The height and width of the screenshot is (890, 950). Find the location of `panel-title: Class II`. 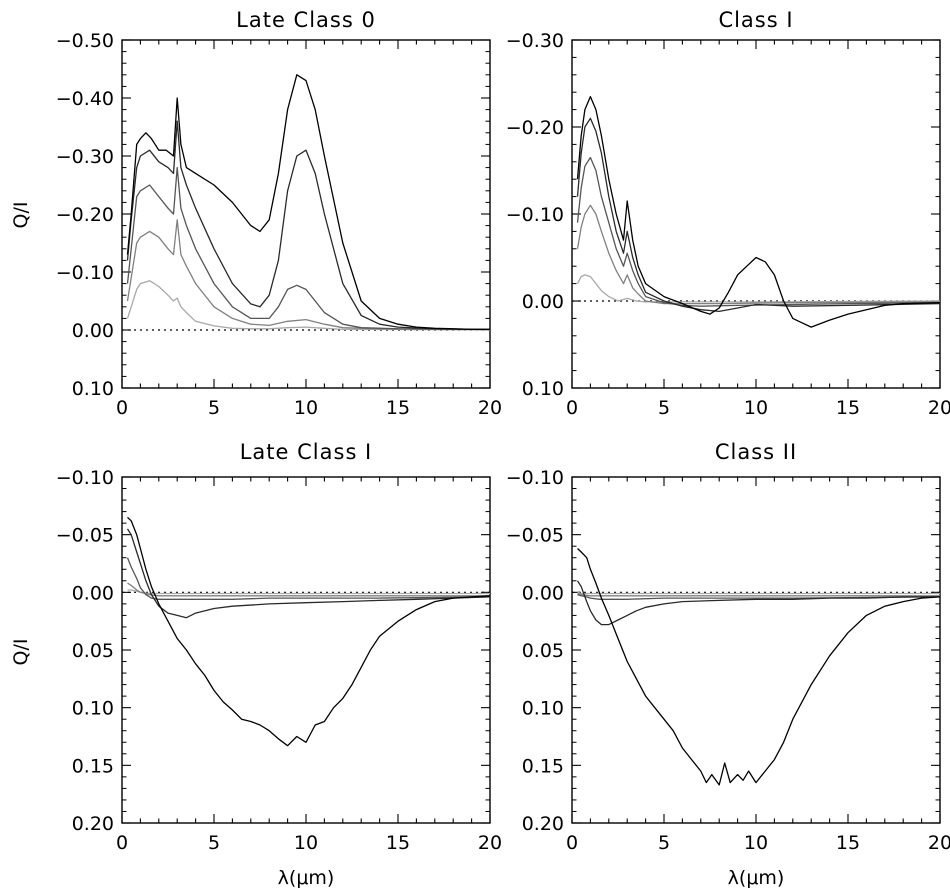

panel-title: Class II is located at coordinates (756, 452).